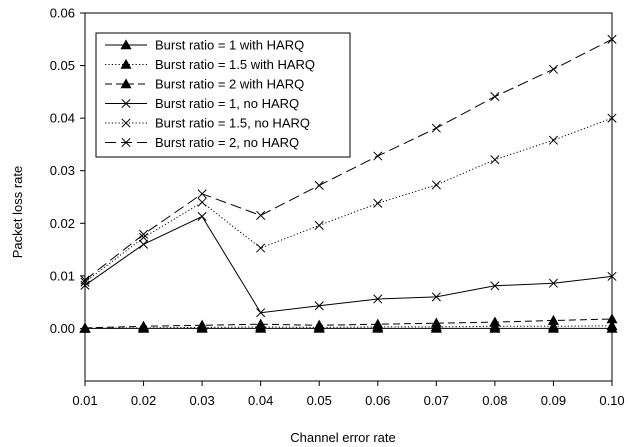  I want to click on legend-item: Burst ratio = 1.5, no HARQ, so click(207, 123).